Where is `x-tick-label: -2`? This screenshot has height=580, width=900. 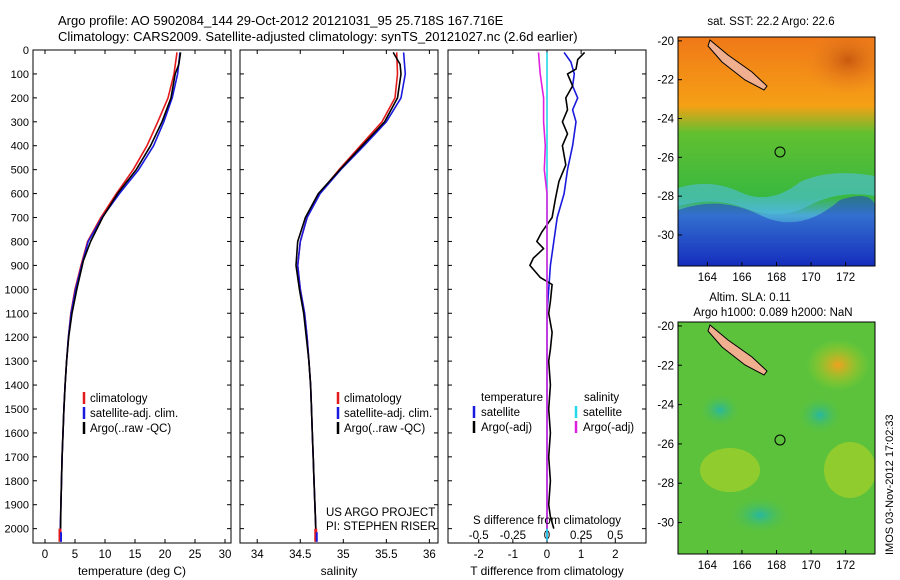 x-tick-label: -2 is located at coordinates (479, 555).